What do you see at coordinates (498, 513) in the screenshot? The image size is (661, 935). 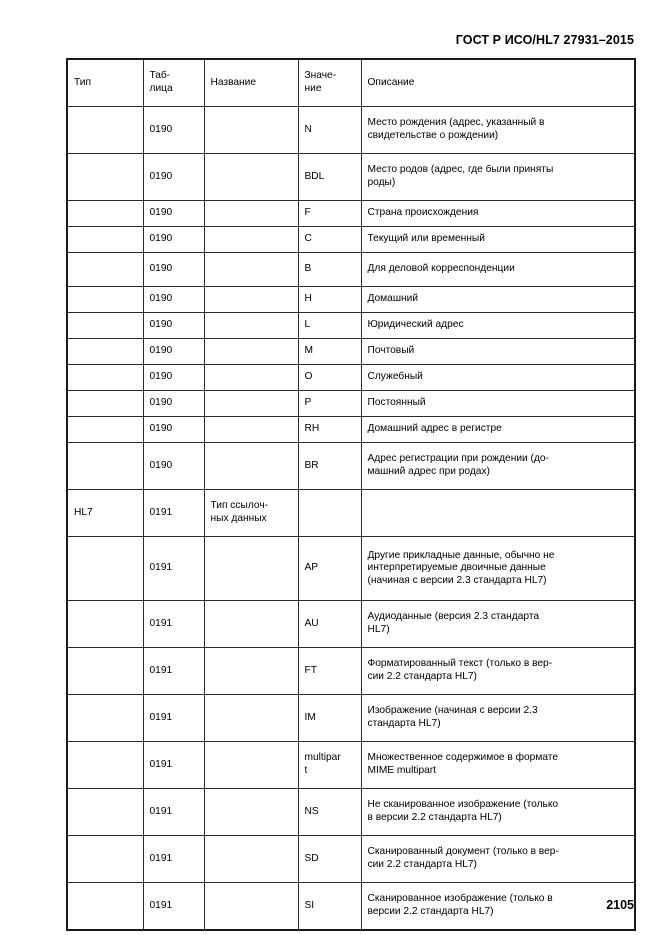 I see `cell-description` at bounding box center [498, 513].